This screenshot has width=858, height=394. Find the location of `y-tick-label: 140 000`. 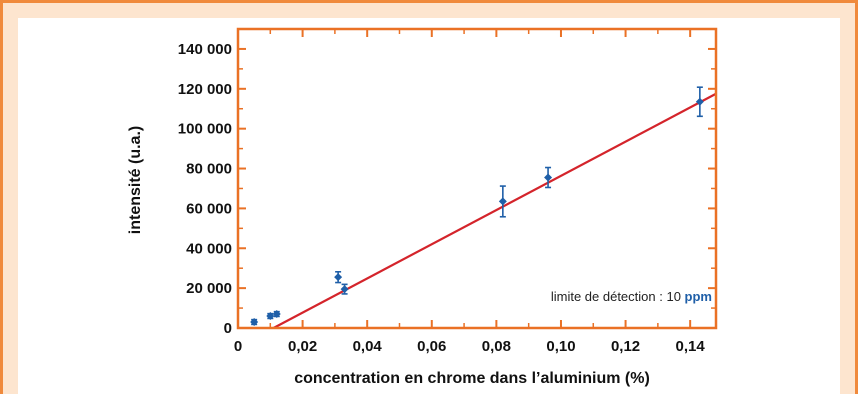

y-tick-label: 140 000 is located at coordinates (205, 49).